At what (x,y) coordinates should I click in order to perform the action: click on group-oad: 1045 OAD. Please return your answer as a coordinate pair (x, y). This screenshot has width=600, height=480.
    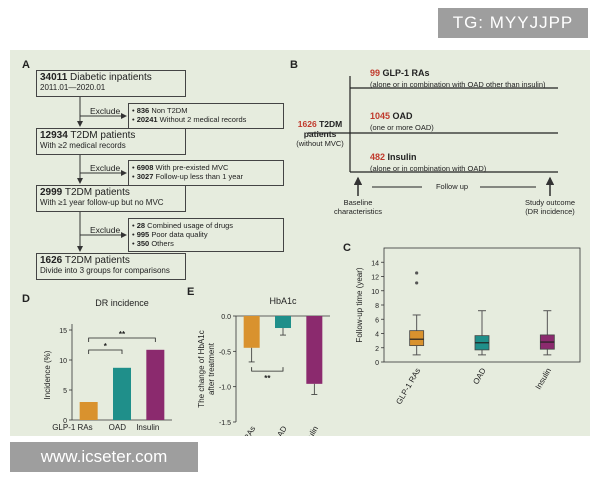
    Looking at the image, I should click on (391, 116).